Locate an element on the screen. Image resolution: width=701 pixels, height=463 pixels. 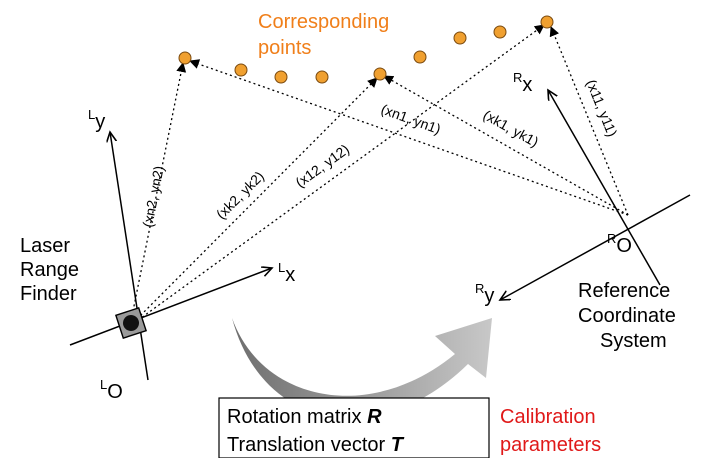
reference-y-label: Ry is located at coordinates (484, 294).